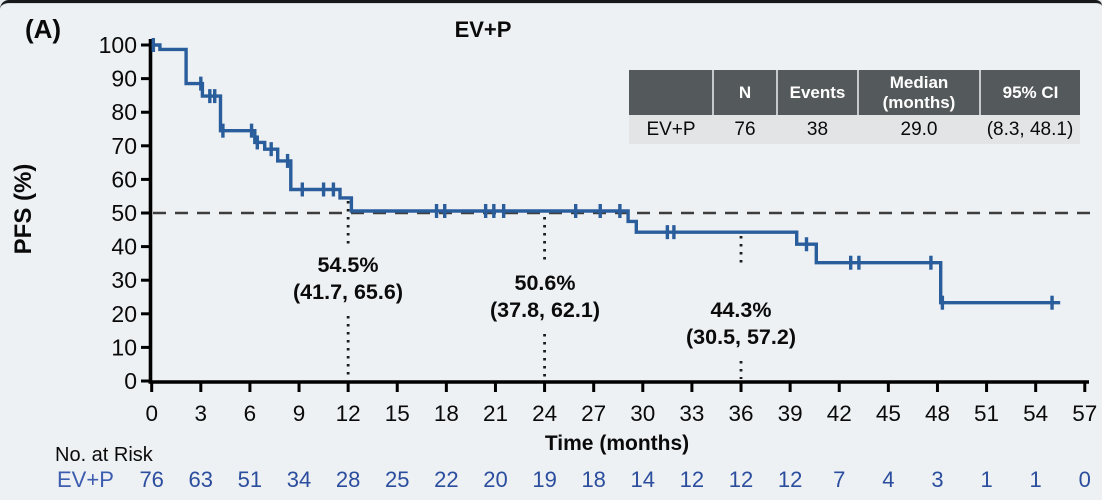 The image size is (1102, 500). Describe the element at coordinates (839, 413) in the screenshot. I see `x-tick-label: 42` at that location.